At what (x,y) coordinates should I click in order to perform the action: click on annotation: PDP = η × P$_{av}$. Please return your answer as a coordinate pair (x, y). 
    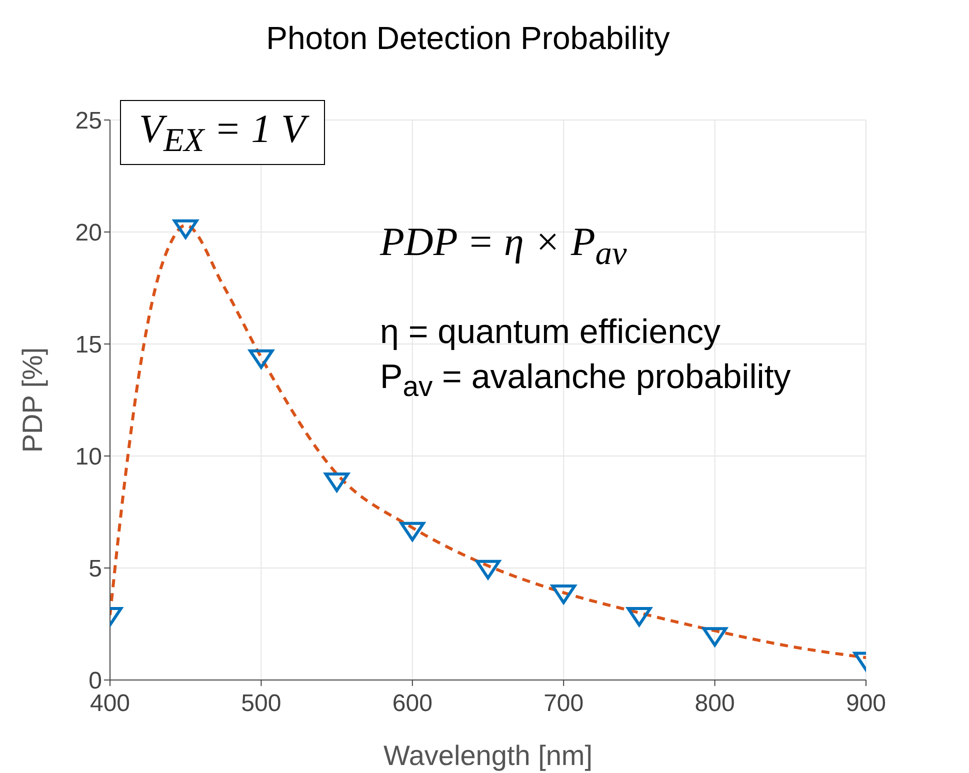
    Looking at the image, I should click on (503, 245).